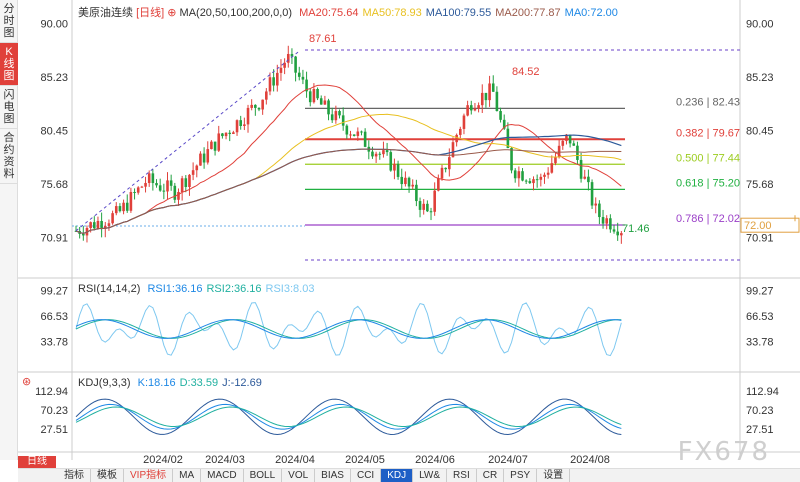 The image size is (800, 482). Describe the element at coordinates (554, 475) in the screenshot. I see `indicator-tab-14: 设置` at that location.